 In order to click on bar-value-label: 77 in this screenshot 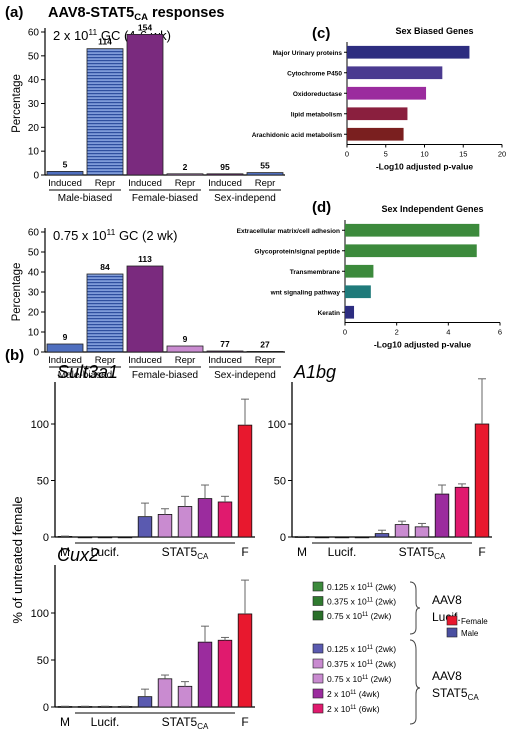, I will do `click(225, 344)`.